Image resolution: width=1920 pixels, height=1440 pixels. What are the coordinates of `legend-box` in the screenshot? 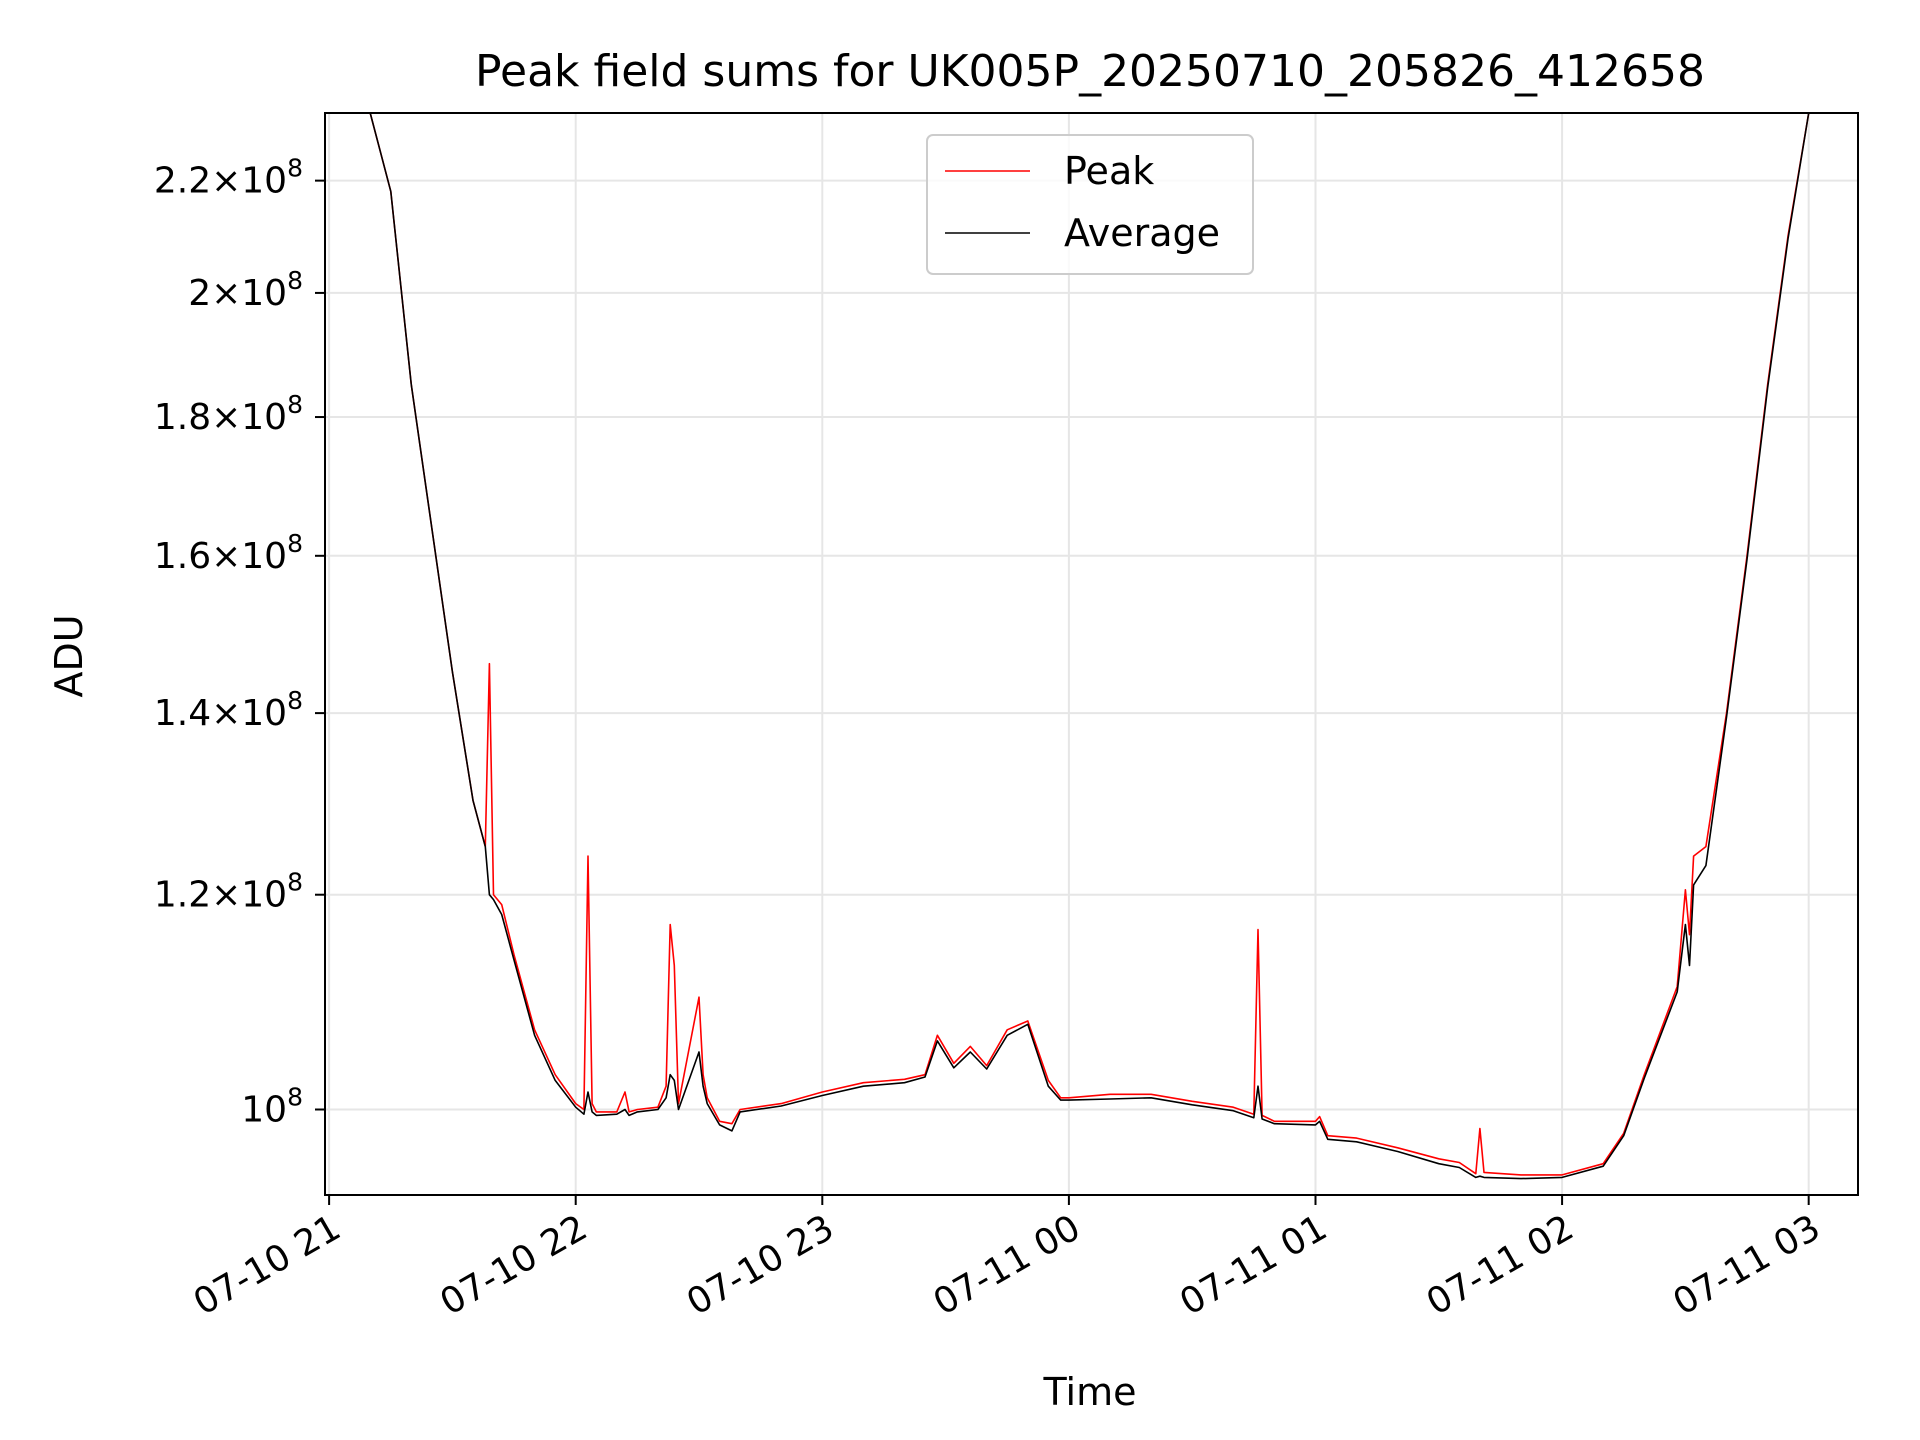 It's located at (1090, 204).